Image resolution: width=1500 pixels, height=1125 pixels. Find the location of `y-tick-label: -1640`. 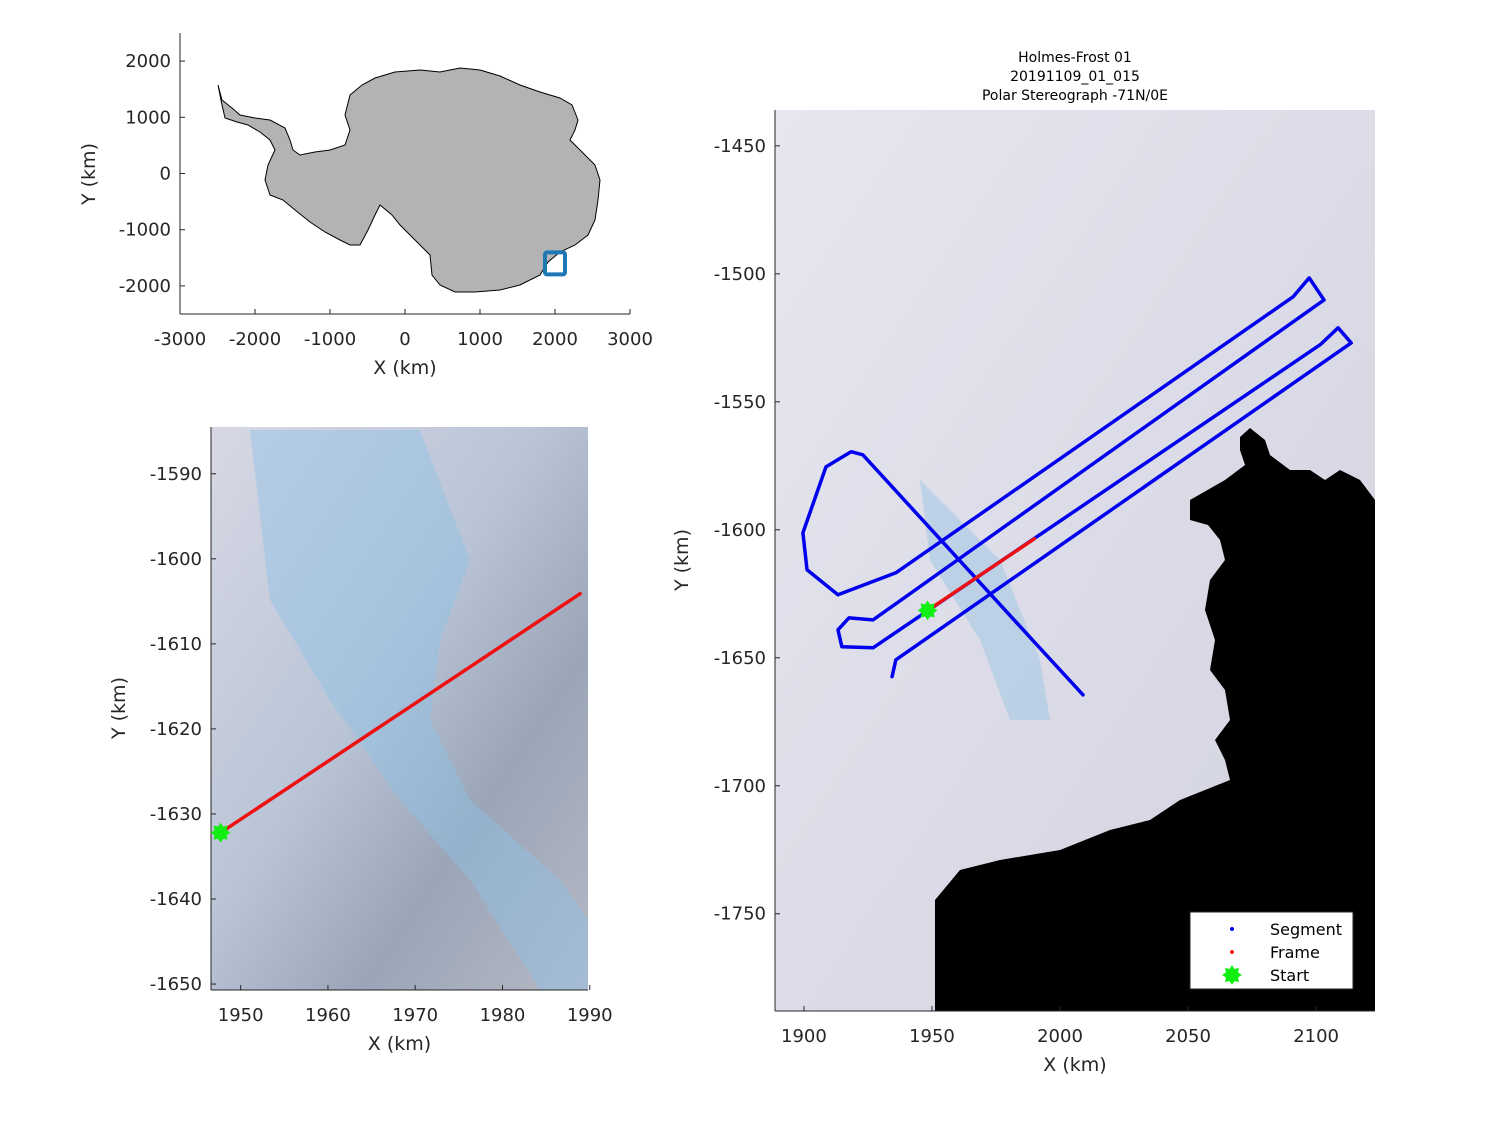

y-tick-label: -1640 is located at coordinates (176, 899).